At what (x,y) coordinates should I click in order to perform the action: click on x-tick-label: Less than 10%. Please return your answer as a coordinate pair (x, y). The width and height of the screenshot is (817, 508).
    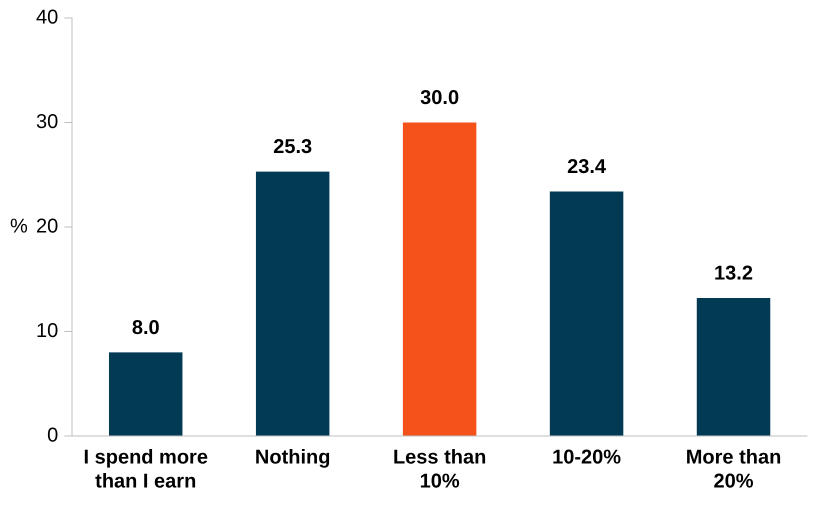
    Looking at the image, I should click on (439, 469).